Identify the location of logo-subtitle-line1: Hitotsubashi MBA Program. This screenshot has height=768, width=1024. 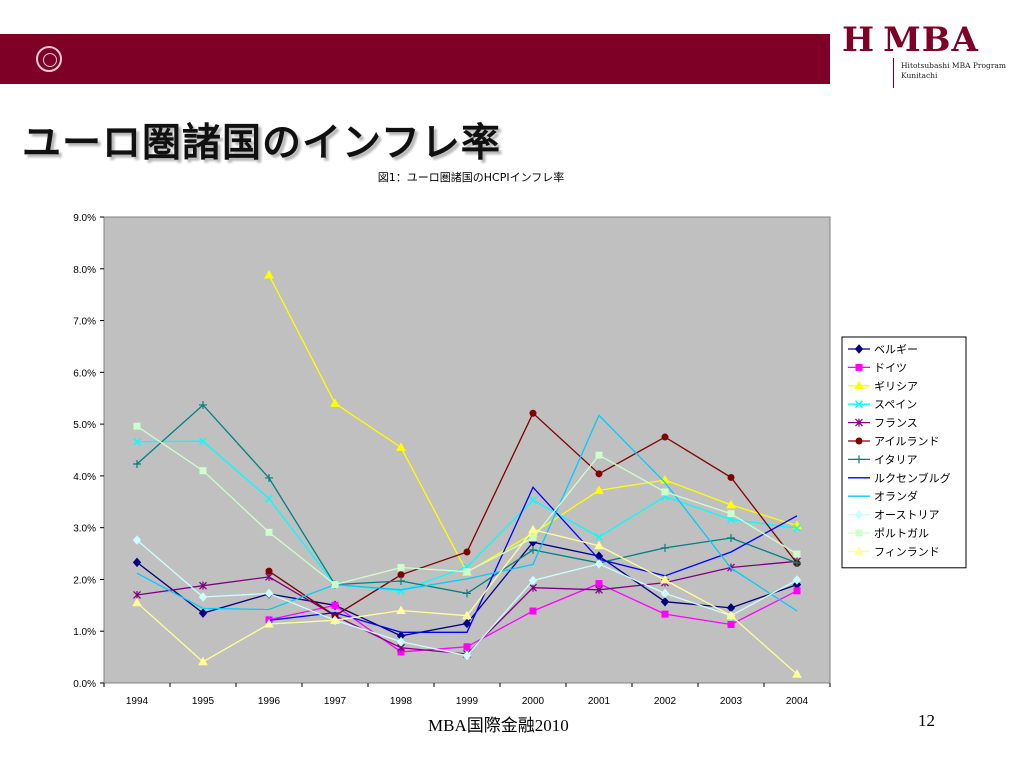
(954, 65).